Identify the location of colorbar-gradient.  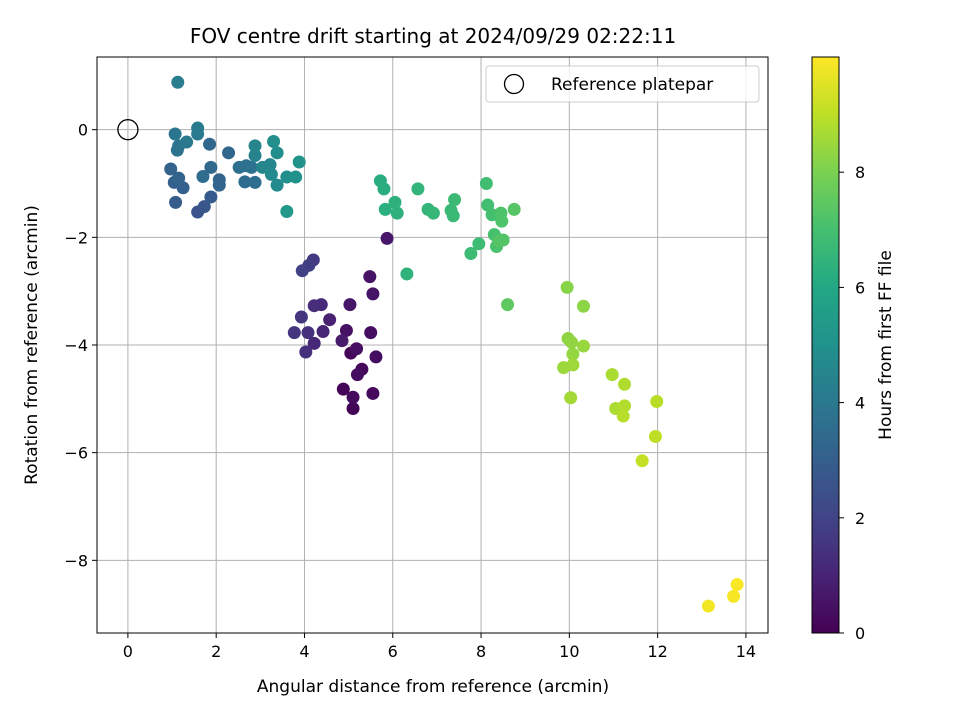
(825, 345).